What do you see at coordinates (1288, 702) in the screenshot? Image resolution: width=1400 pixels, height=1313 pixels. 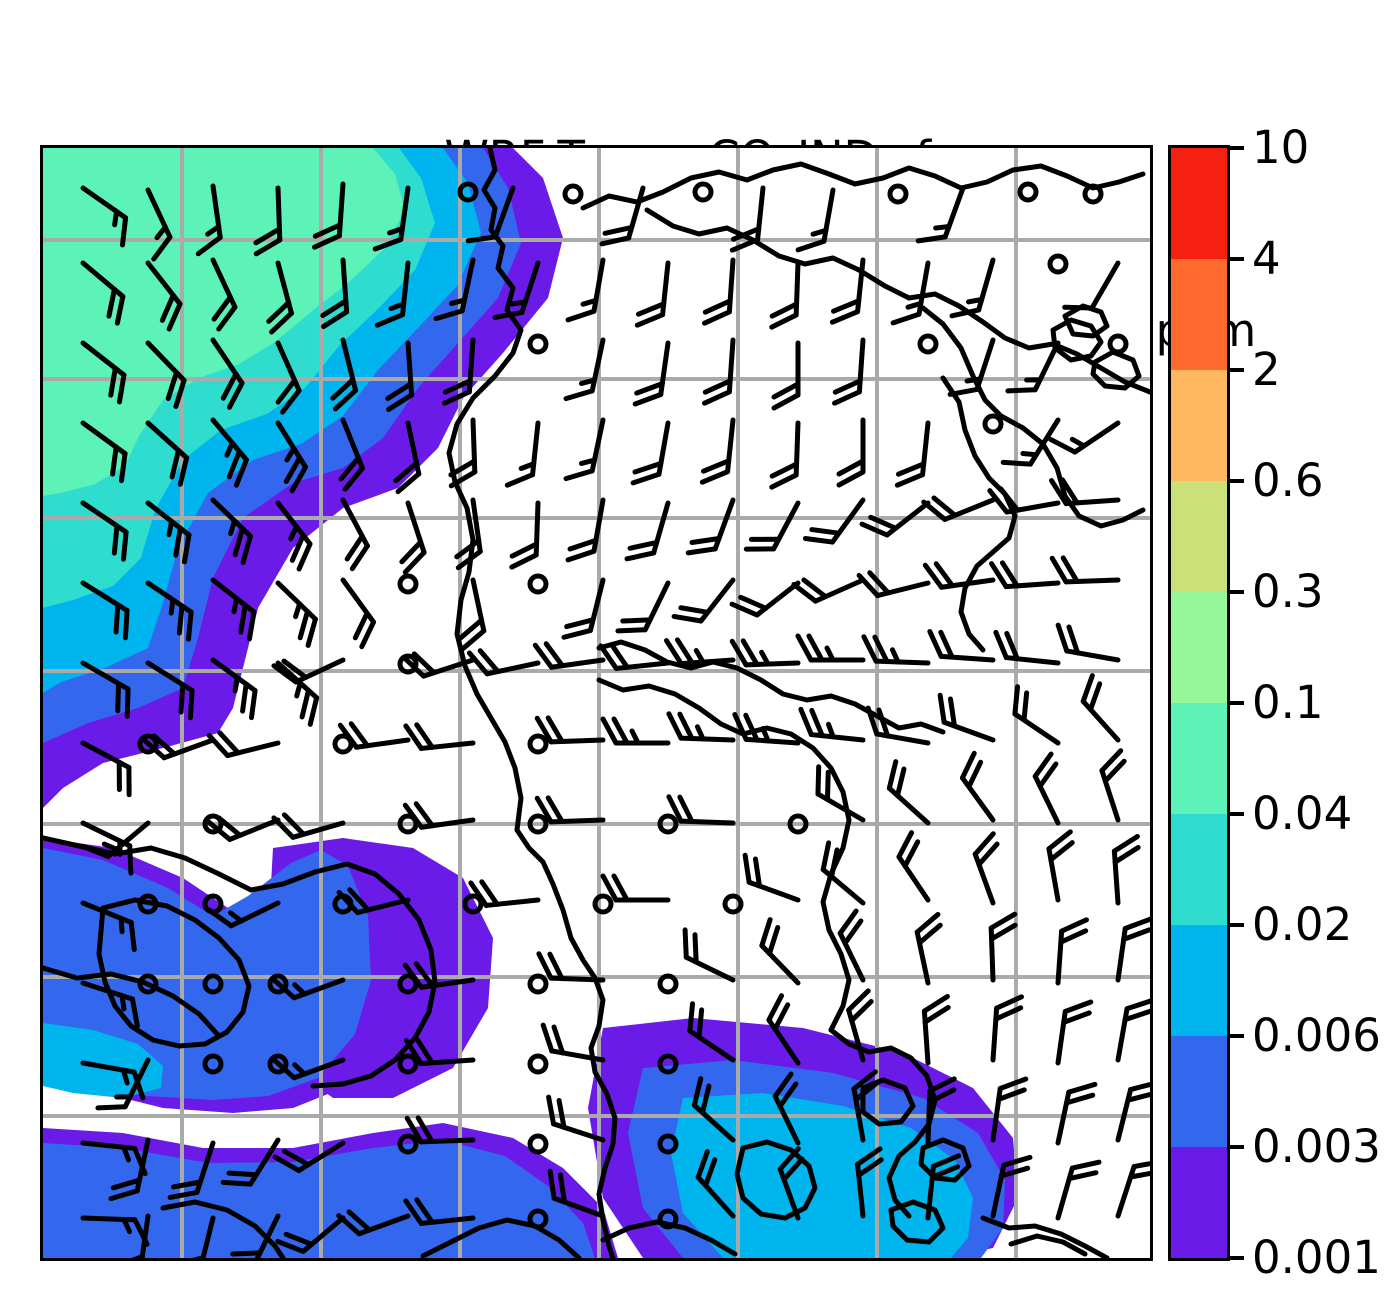 I see `colorbar-tick-label: 0.1` at bounding box center [1288, 702].